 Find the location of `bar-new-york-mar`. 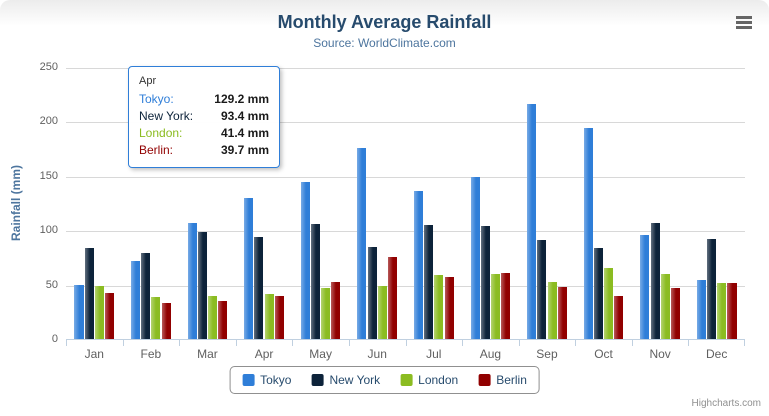

bar-new-york-mar is located at coordinates (202, 285).